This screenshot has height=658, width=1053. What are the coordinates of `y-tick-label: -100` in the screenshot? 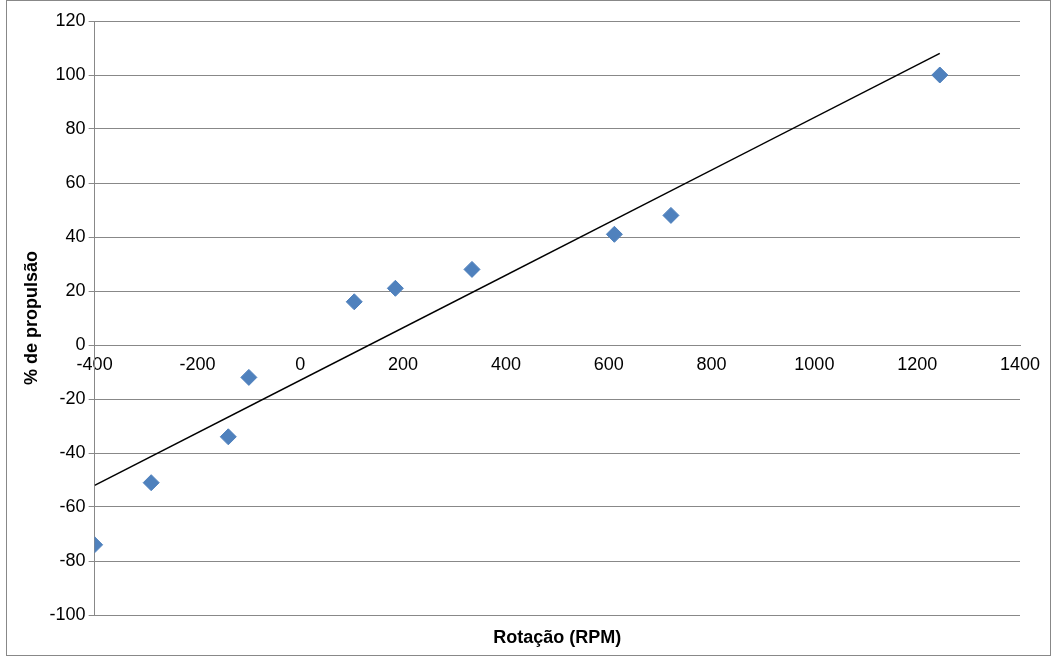 It's located at (67, 613).